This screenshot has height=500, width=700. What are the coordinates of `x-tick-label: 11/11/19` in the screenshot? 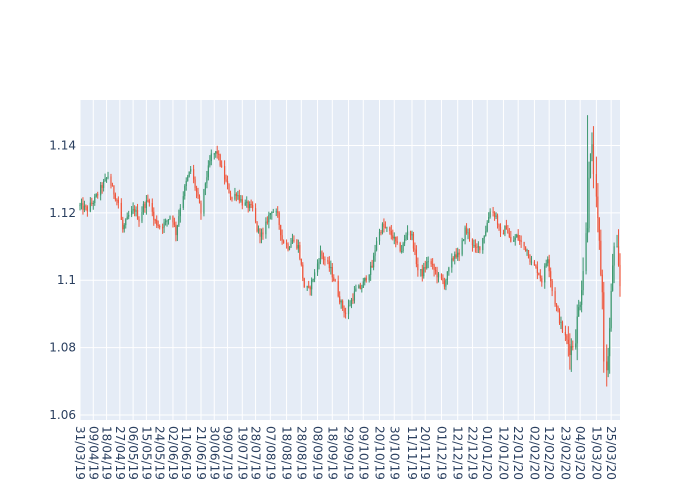 It's located at (412, 453).